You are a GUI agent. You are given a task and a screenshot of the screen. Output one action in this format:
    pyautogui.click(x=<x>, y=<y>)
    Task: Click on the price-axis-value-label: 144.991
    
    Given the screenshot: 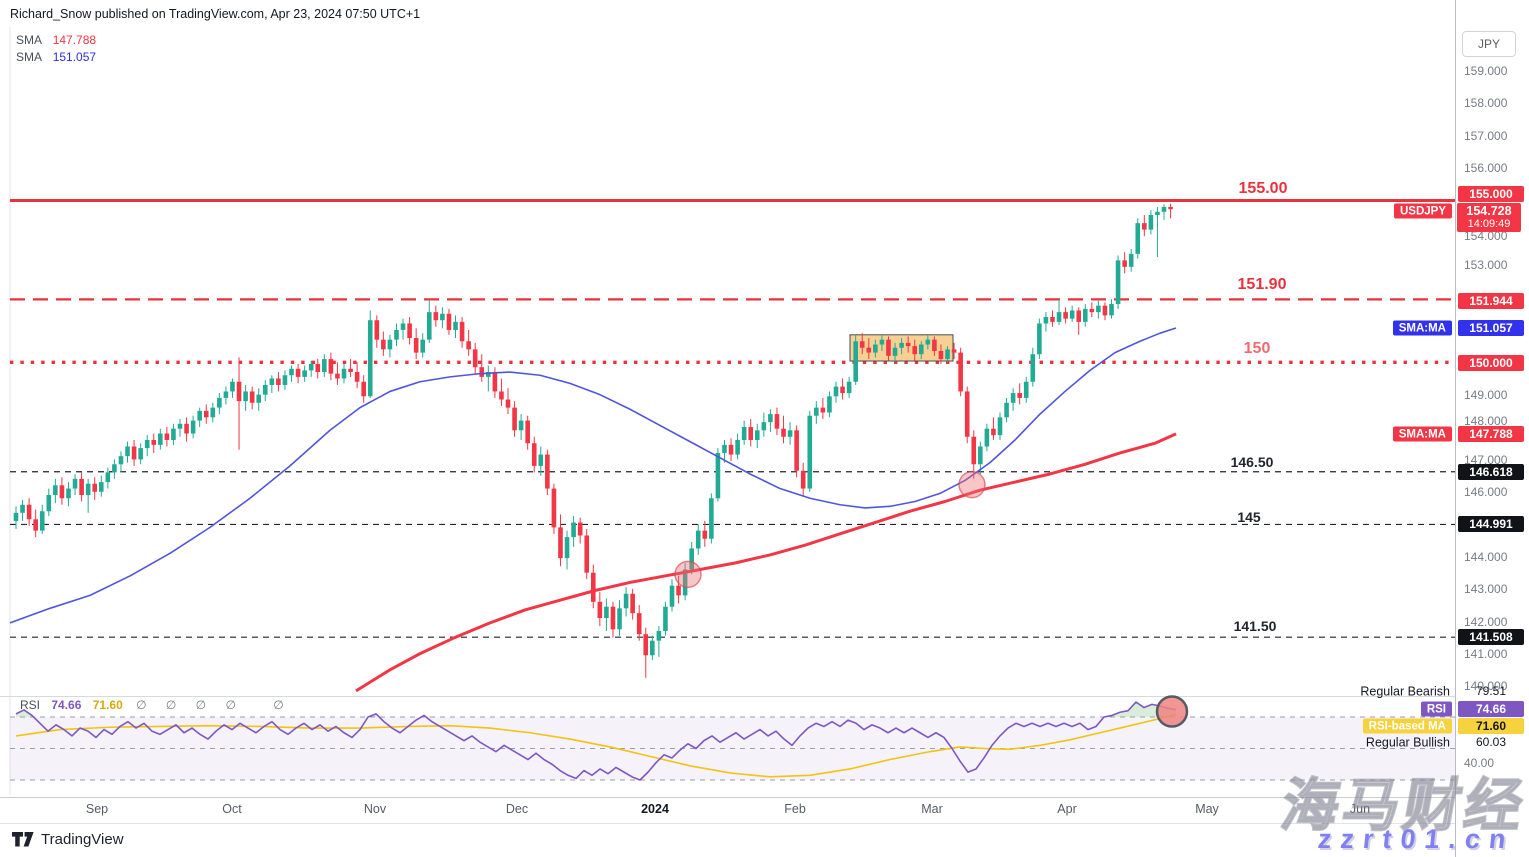 What is the action you would take?
    pyautogui.click(x=1491, y=524)
    